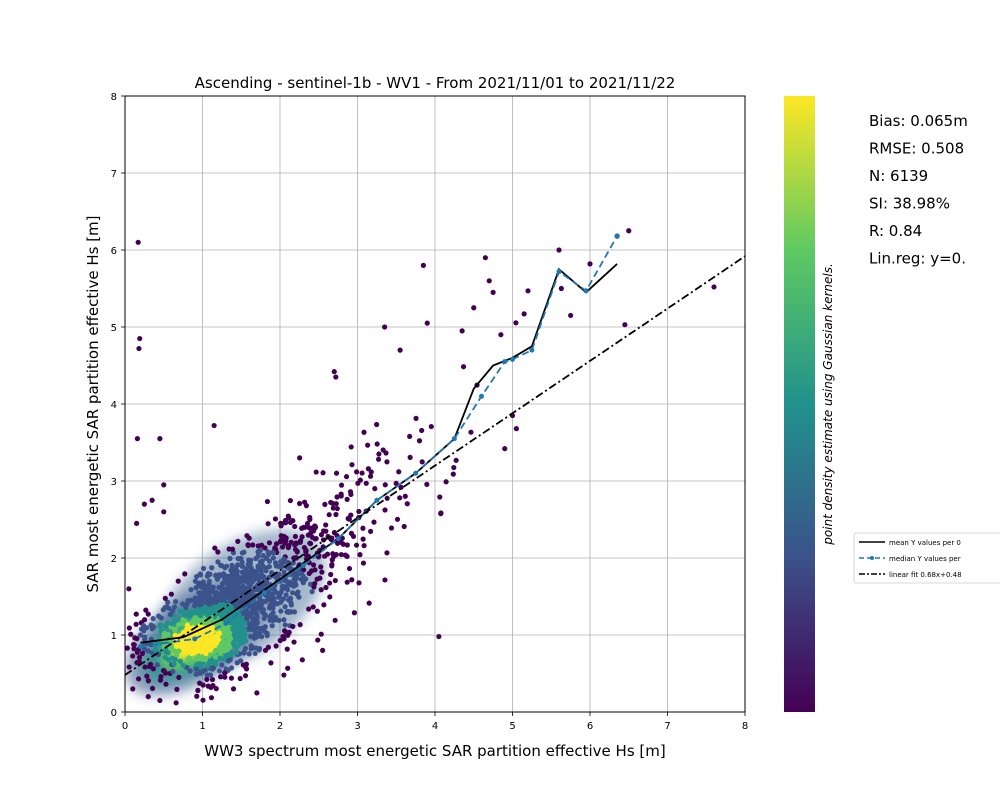  What do you see at coordinates (280, 726) in the screenshot?
I see `x-tick-label: 2` at bounding box center [280, 726].